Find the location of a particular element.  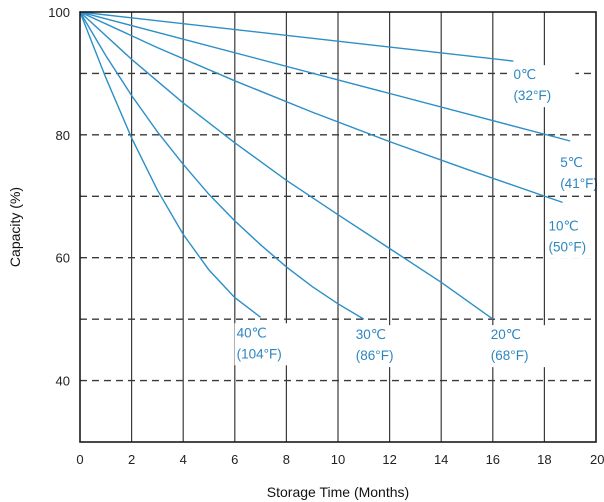

x-tick-label: 12 is located at coordinates (389, 459).